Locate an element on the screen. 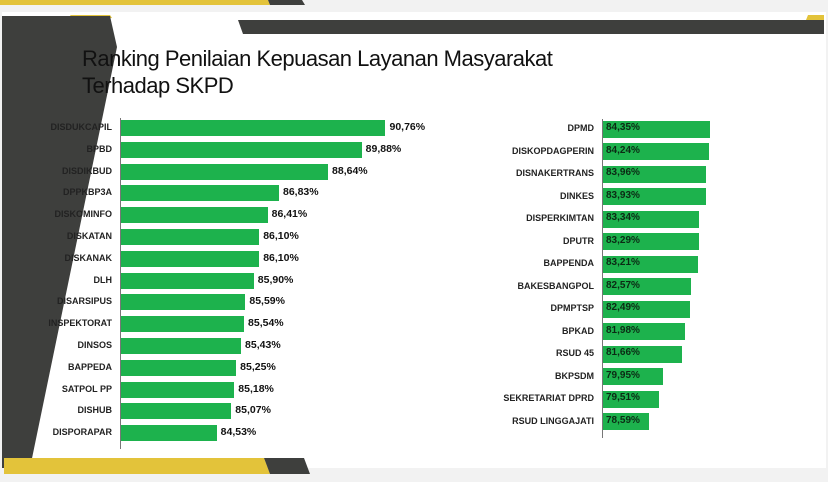  category-label: BAPPENDA is located at coordinates (568, 263).